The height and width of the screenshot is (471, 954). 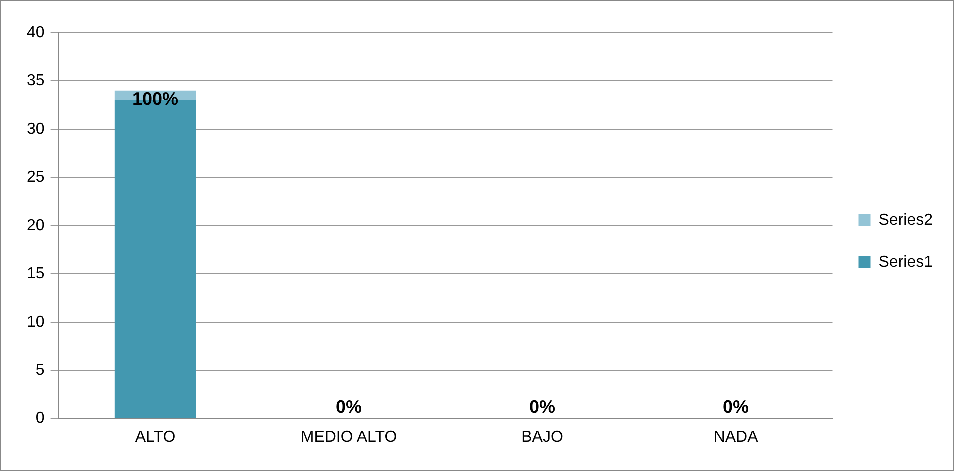 What do you see at coordinates (36, 33) in the screenshot?
I see `y-tick-label: 40` at bounding box center [36, 33].